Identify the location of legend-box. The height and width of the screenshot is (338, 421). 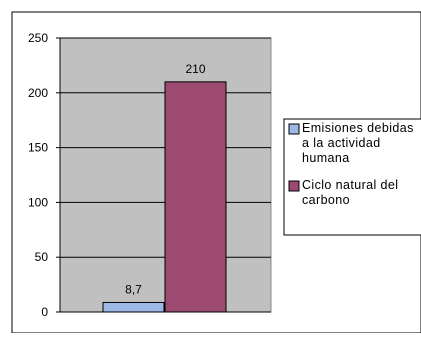
(352, 177).